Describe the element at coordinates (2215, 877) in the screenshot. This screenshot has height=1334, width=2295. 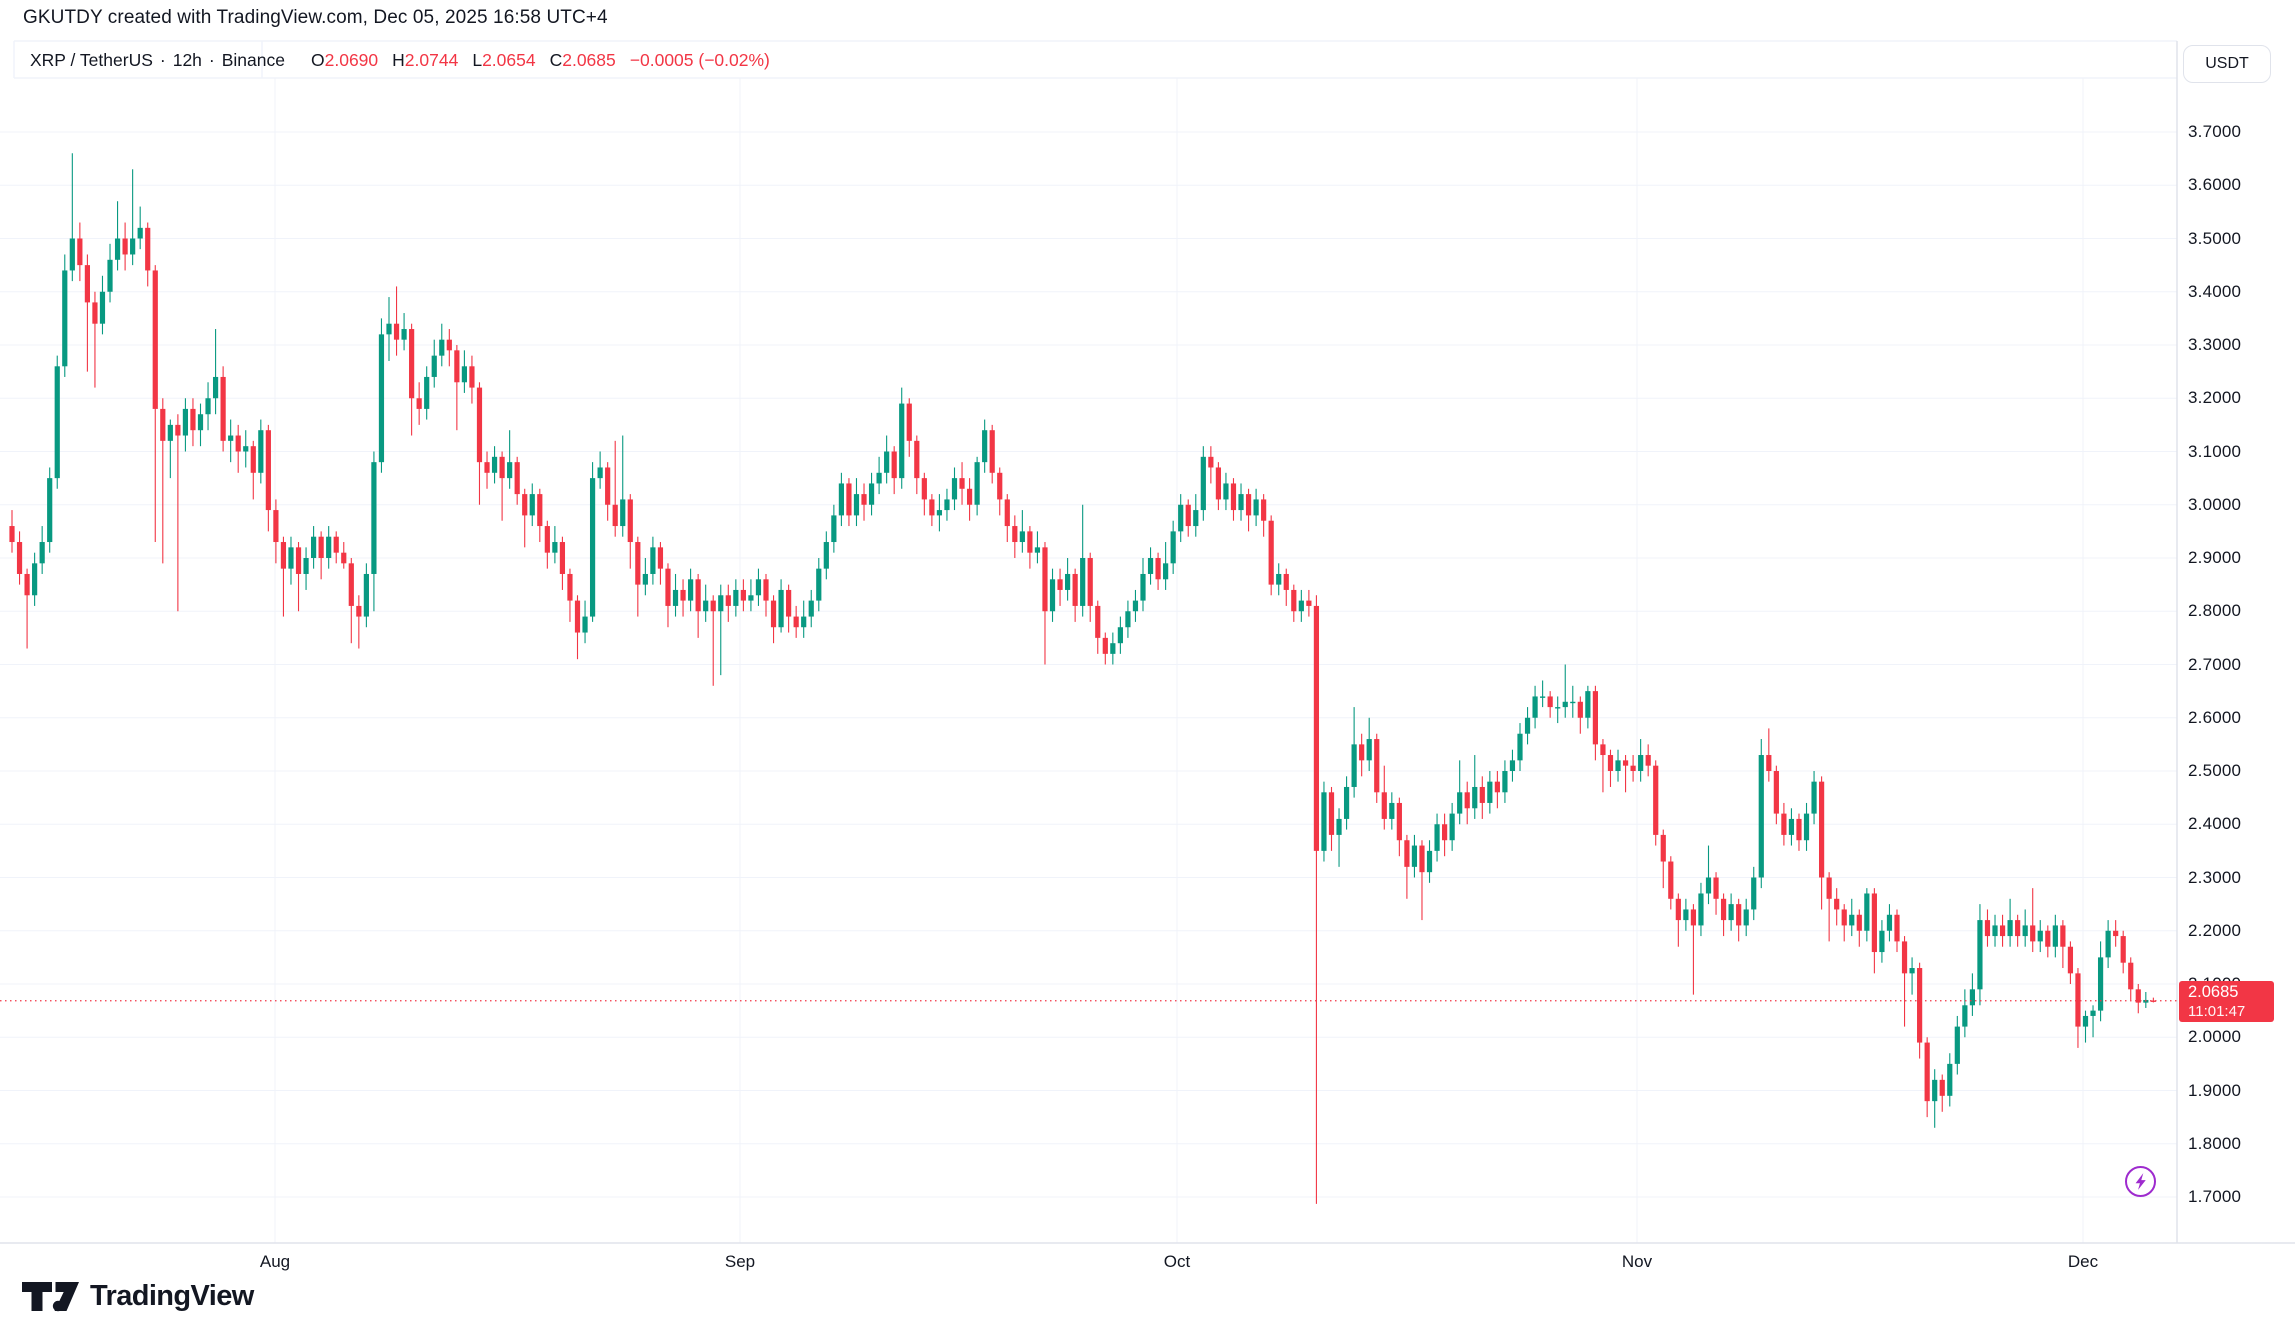
I see `price-tick-label: 2.3000` at that location.